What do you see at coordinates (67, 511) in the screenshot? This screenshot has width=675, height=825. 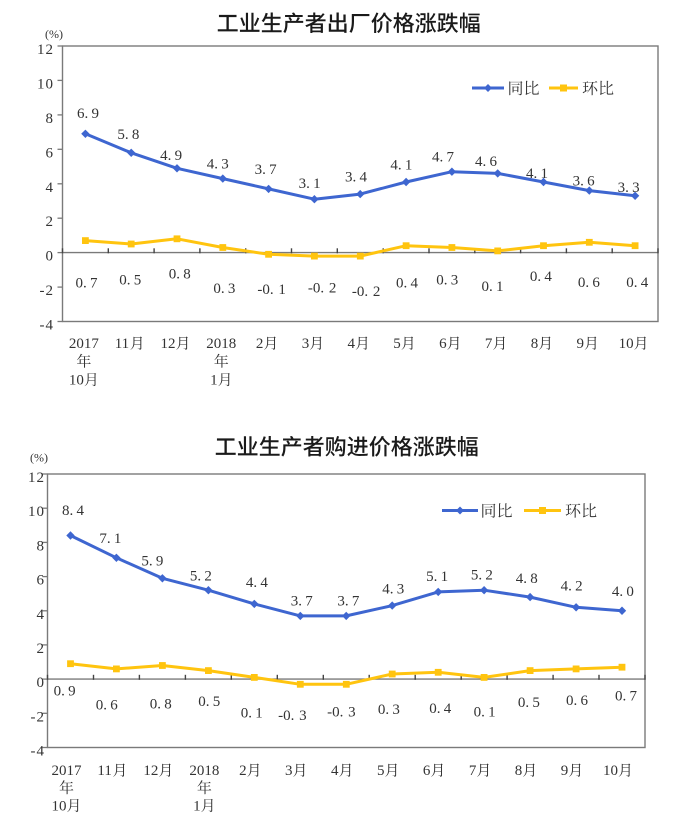 I see `svg-text: 8.` at bounding box center [67, 511].